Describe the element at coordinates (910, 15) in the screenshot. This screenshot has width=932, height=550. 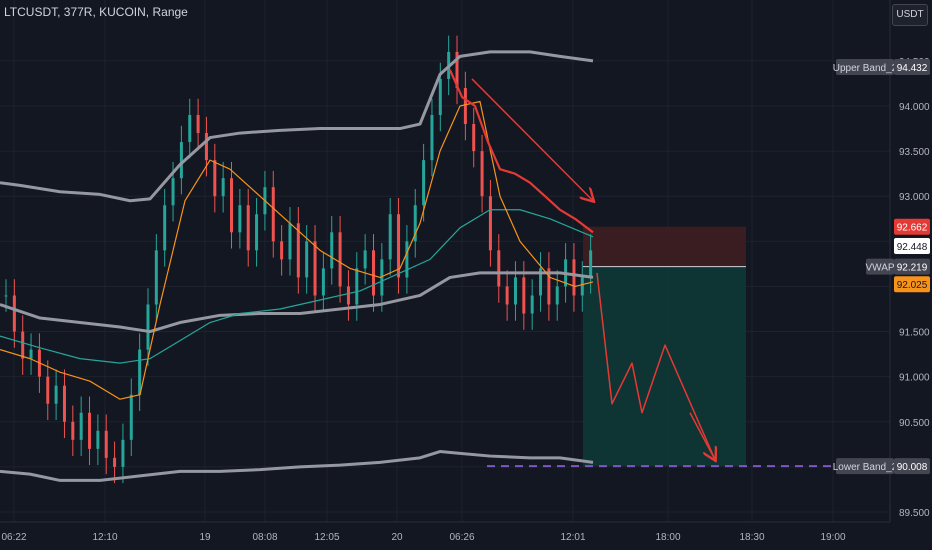
I see `currency-button: USDT` at that location.